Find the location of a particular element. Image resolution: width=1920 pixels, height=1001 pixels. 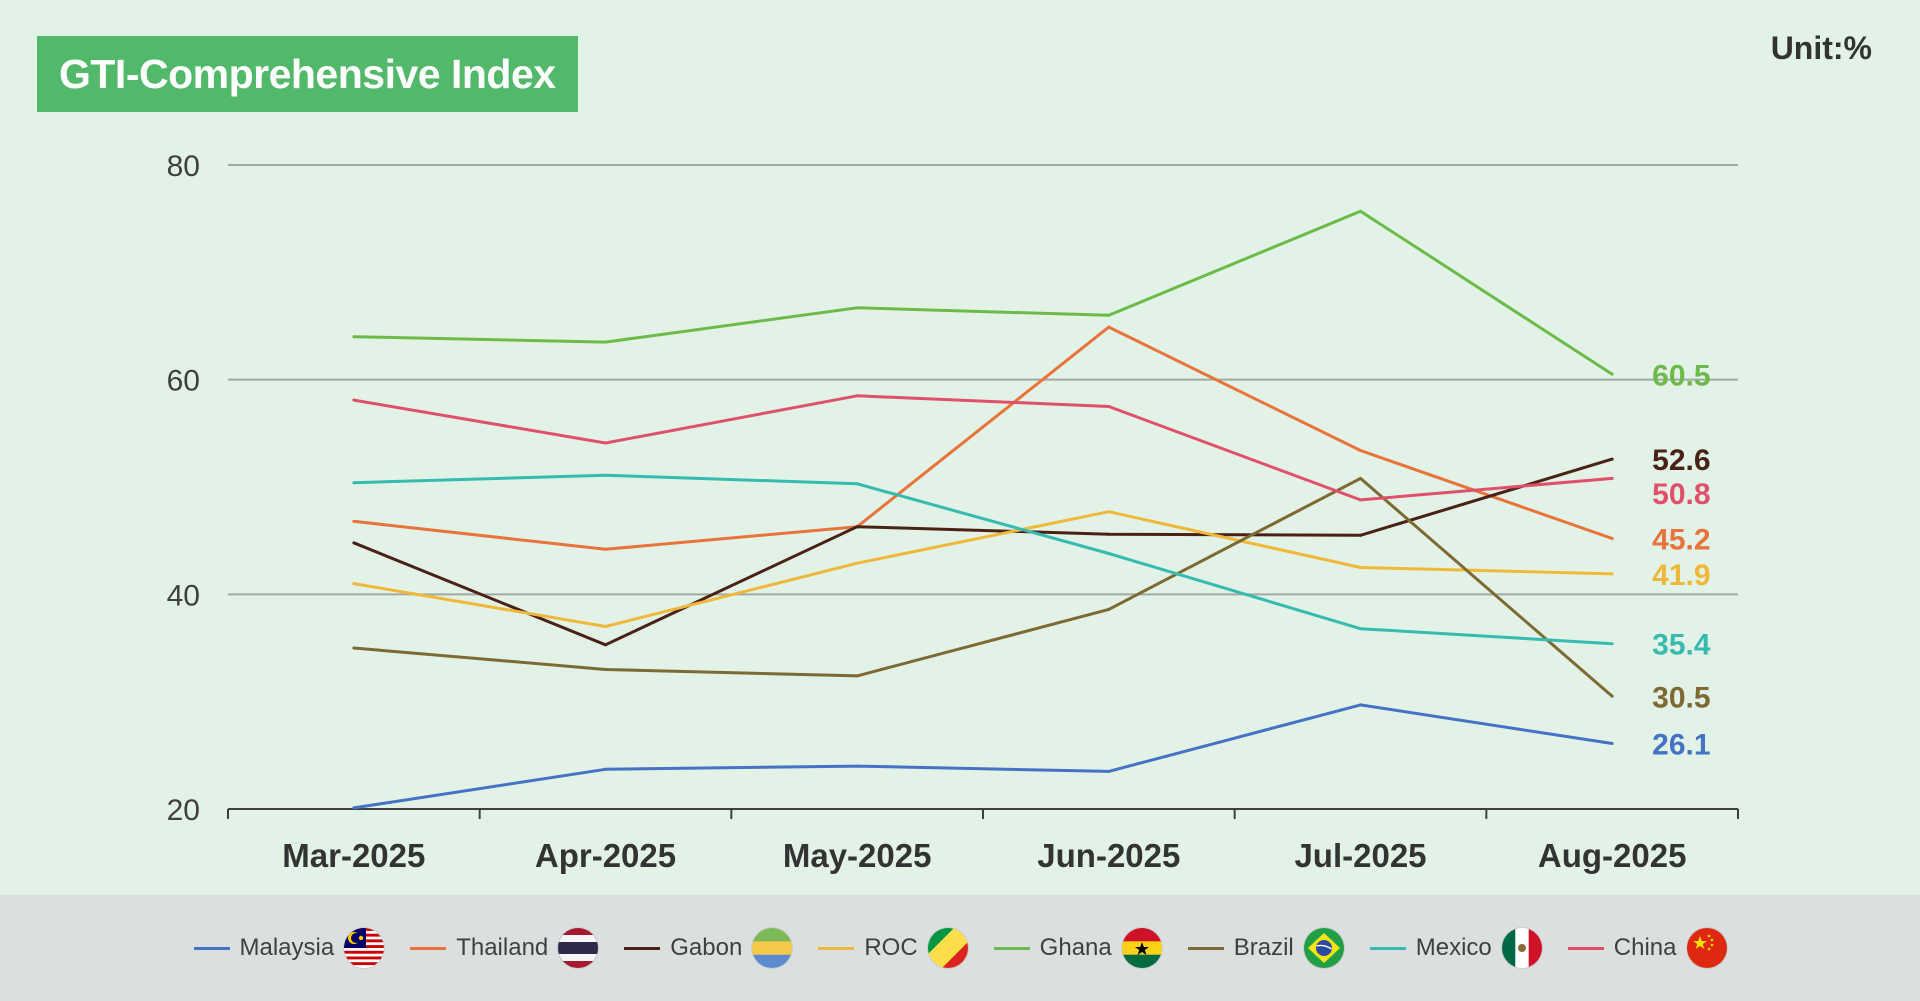

legend-label: Mexico is located at coordinates (1453, 947).